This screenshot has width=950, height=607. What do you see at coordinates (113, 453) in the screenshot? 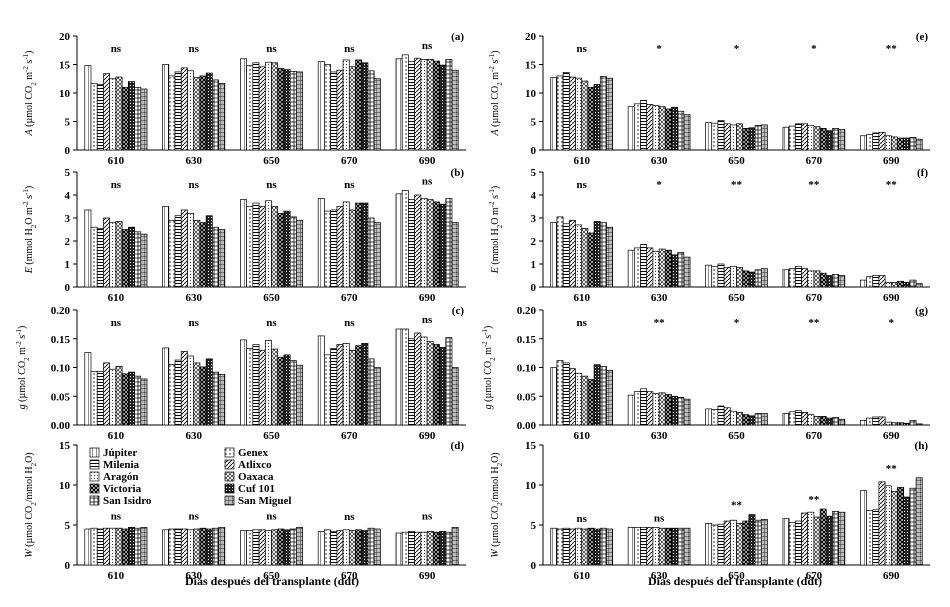
I see `legend-item: Júpiter` at bounding box center [113, 453].